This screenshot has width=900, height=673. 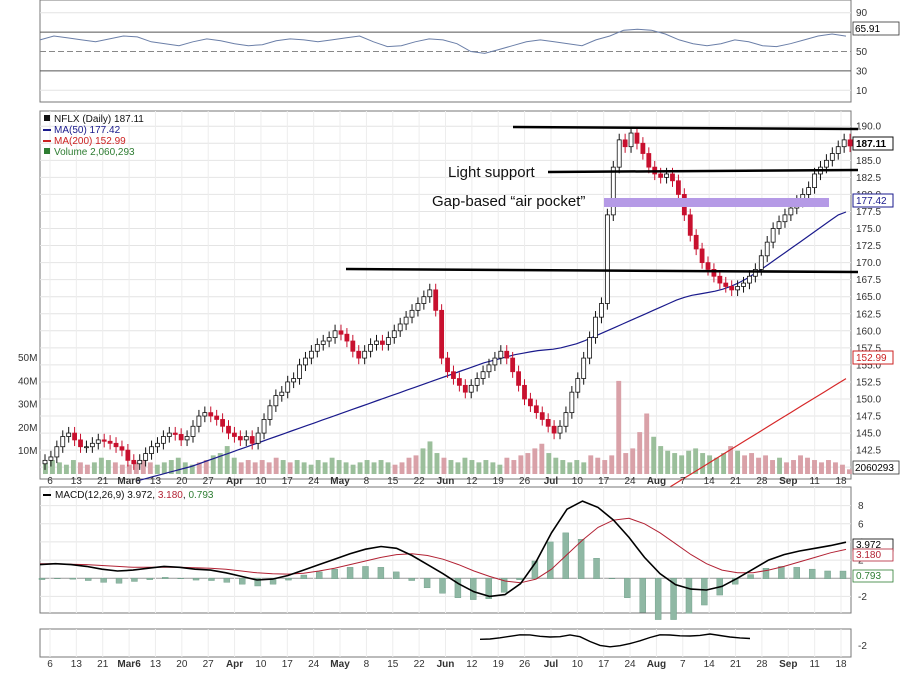 I want to click on date-tick-label: 8, so click(x=367, y=481).